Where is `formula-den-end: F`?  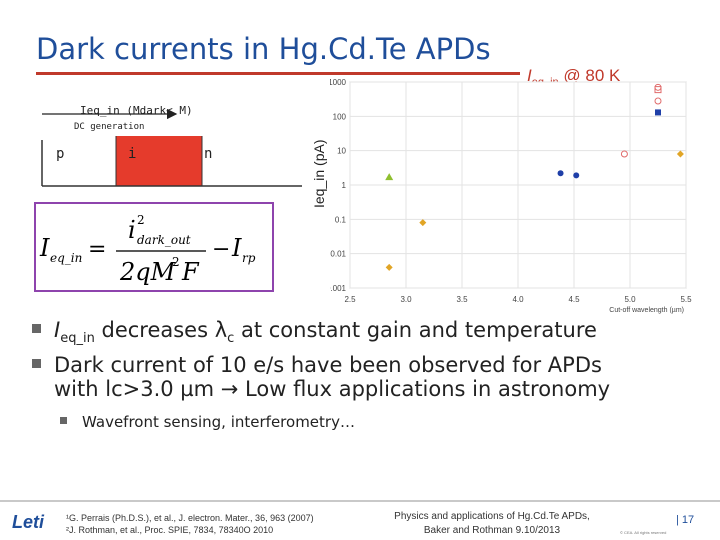
formula-den-end: F is located at coordinates (190, 272).